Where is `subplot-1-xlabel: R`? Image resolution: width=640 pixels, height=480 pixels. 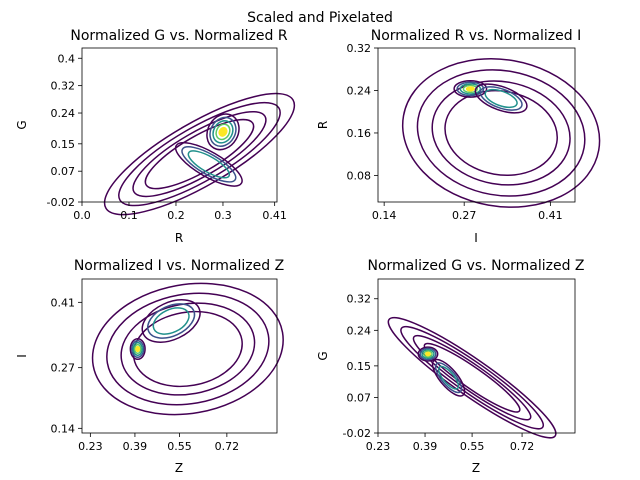
subplot-1-xlabel: R is located at coordinates (179, 238).